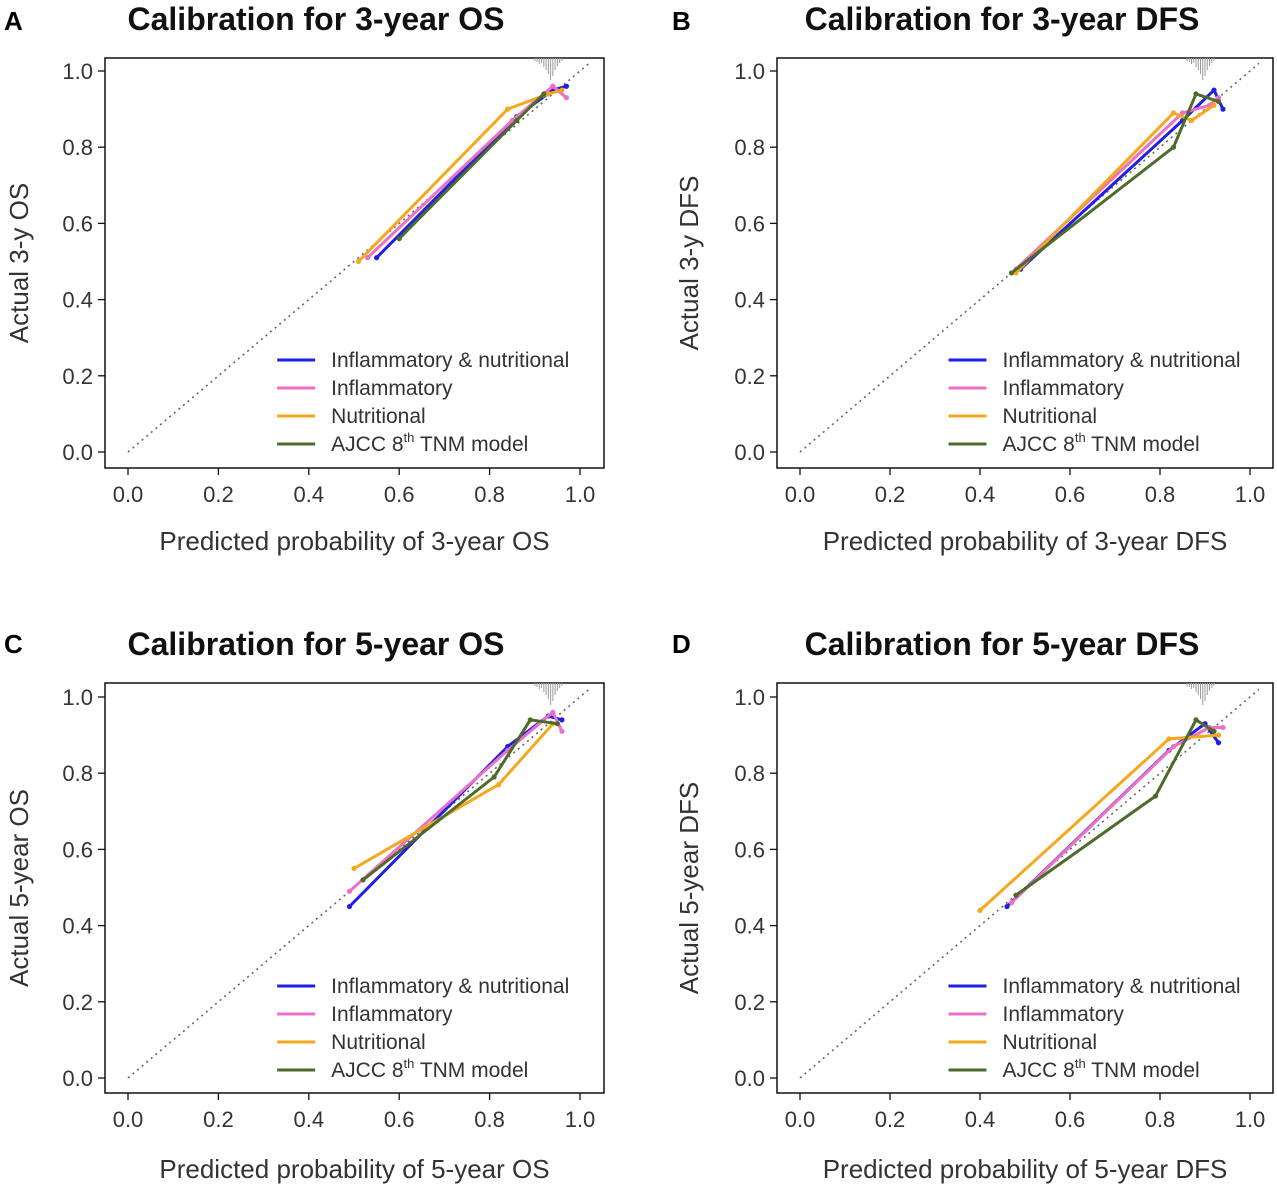  What do you see at coordinates (19, 263) in the screenshot?
I see `y-axis-label: Actual 3-y OS` at bounding box center [19, 263].